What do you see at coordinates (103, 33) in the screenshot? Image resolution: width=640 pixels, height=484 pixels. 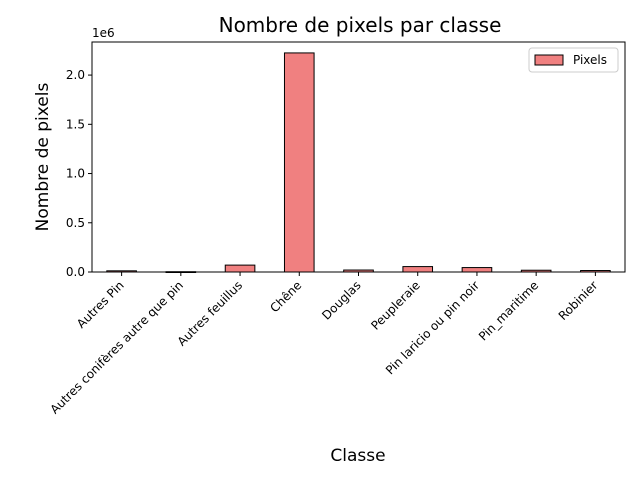 I see `y-axis-offset-label: 1e6` at bounding box center [103, 33].